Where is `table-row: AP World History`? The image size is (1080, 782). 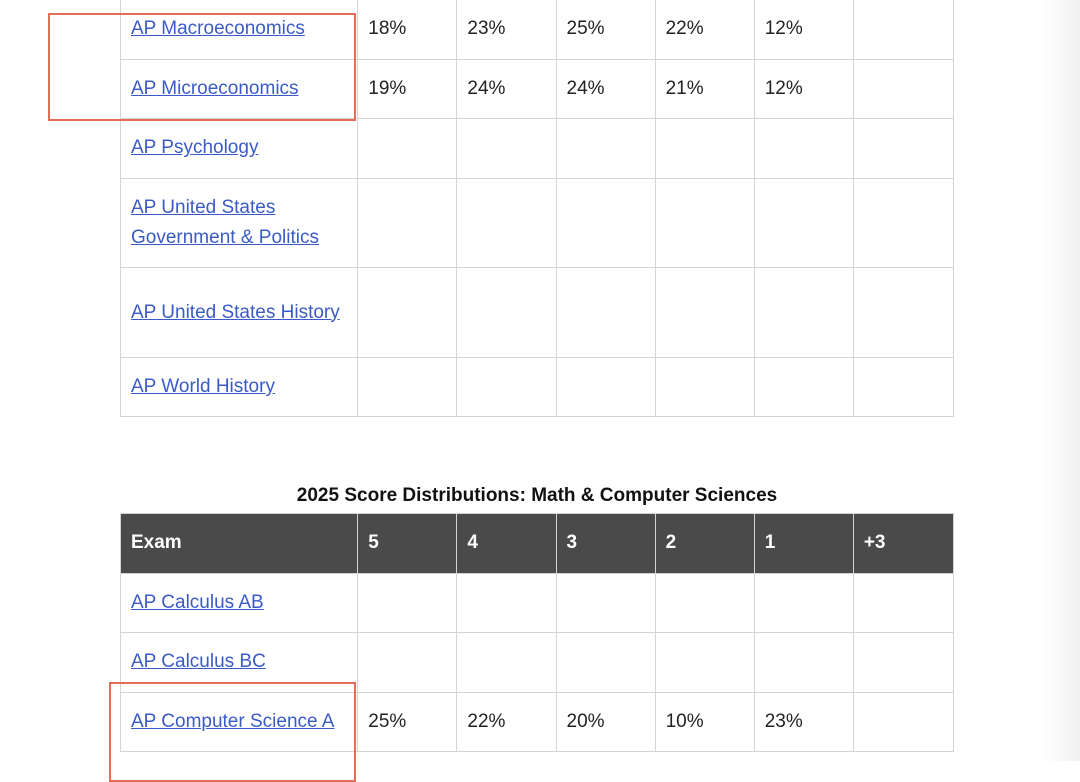
table-row: AP World History is located at coordinates (537, 387).